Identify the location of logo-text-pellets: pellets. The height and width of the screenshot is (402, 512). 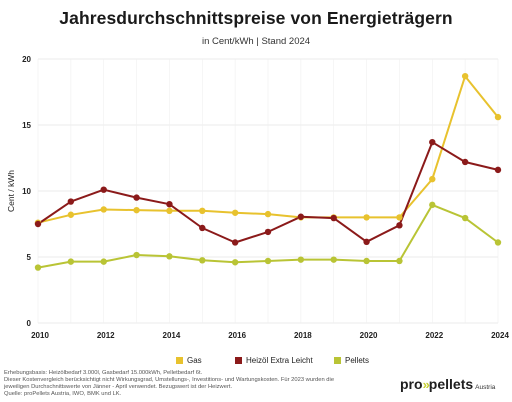
(451, 384).